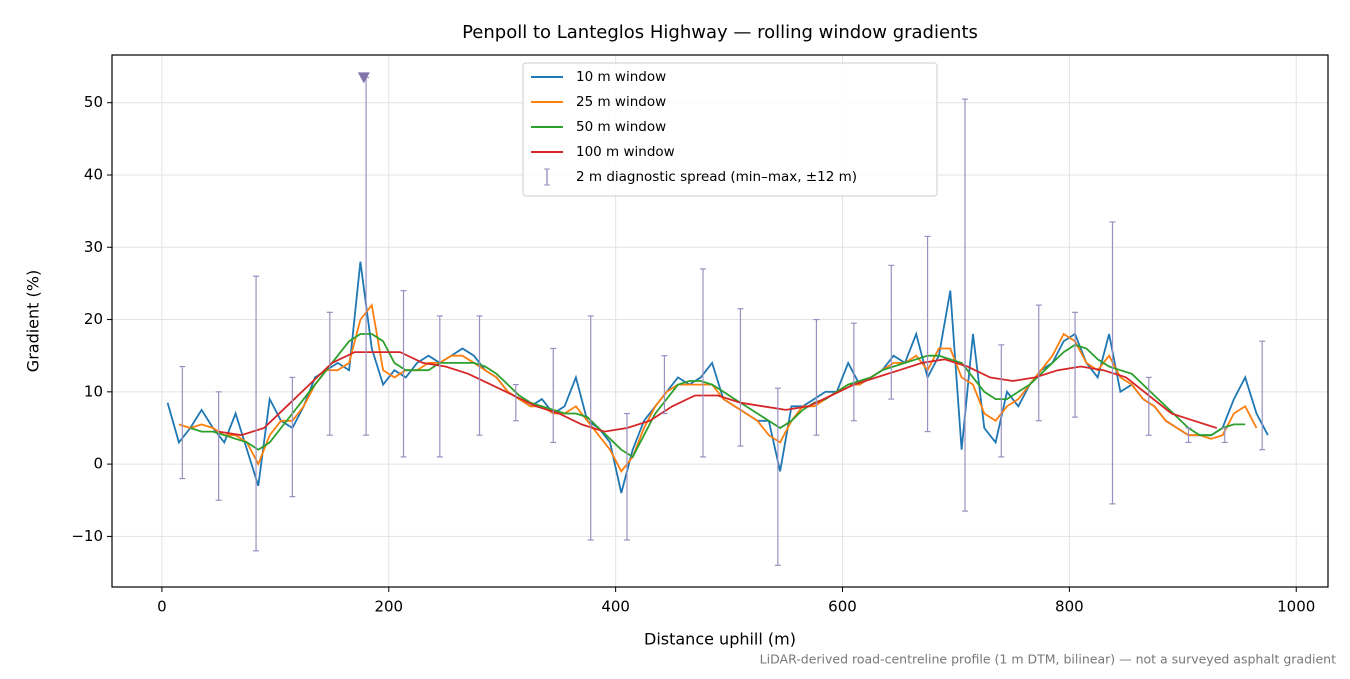 The width and height of the screenshot is (1350, 679). Describe the element at coordinates (93, 102) in the screenshot. I see `y-tick-label: 50` at that location.